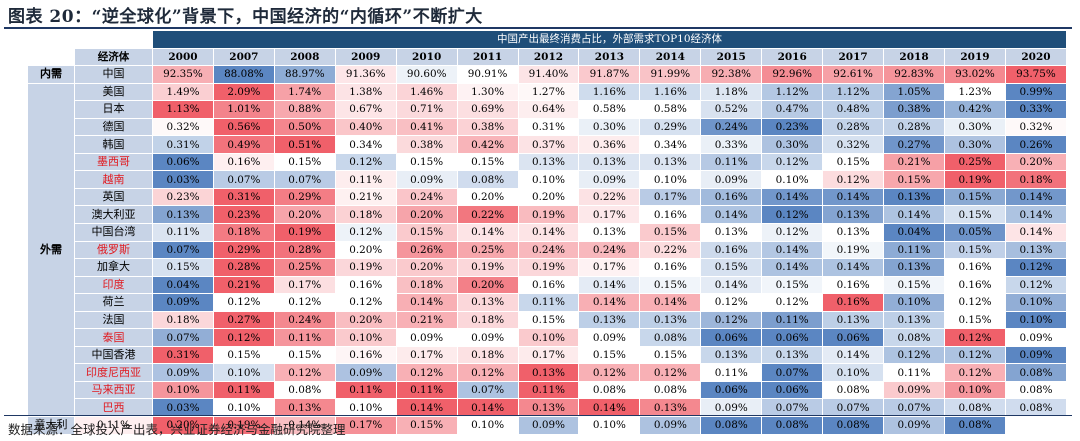 This screenshot has height=441, width=1080. Describe the element at coordinates (365, 74) in the screenshot. I see `data-cell: 91.36%` at that location.